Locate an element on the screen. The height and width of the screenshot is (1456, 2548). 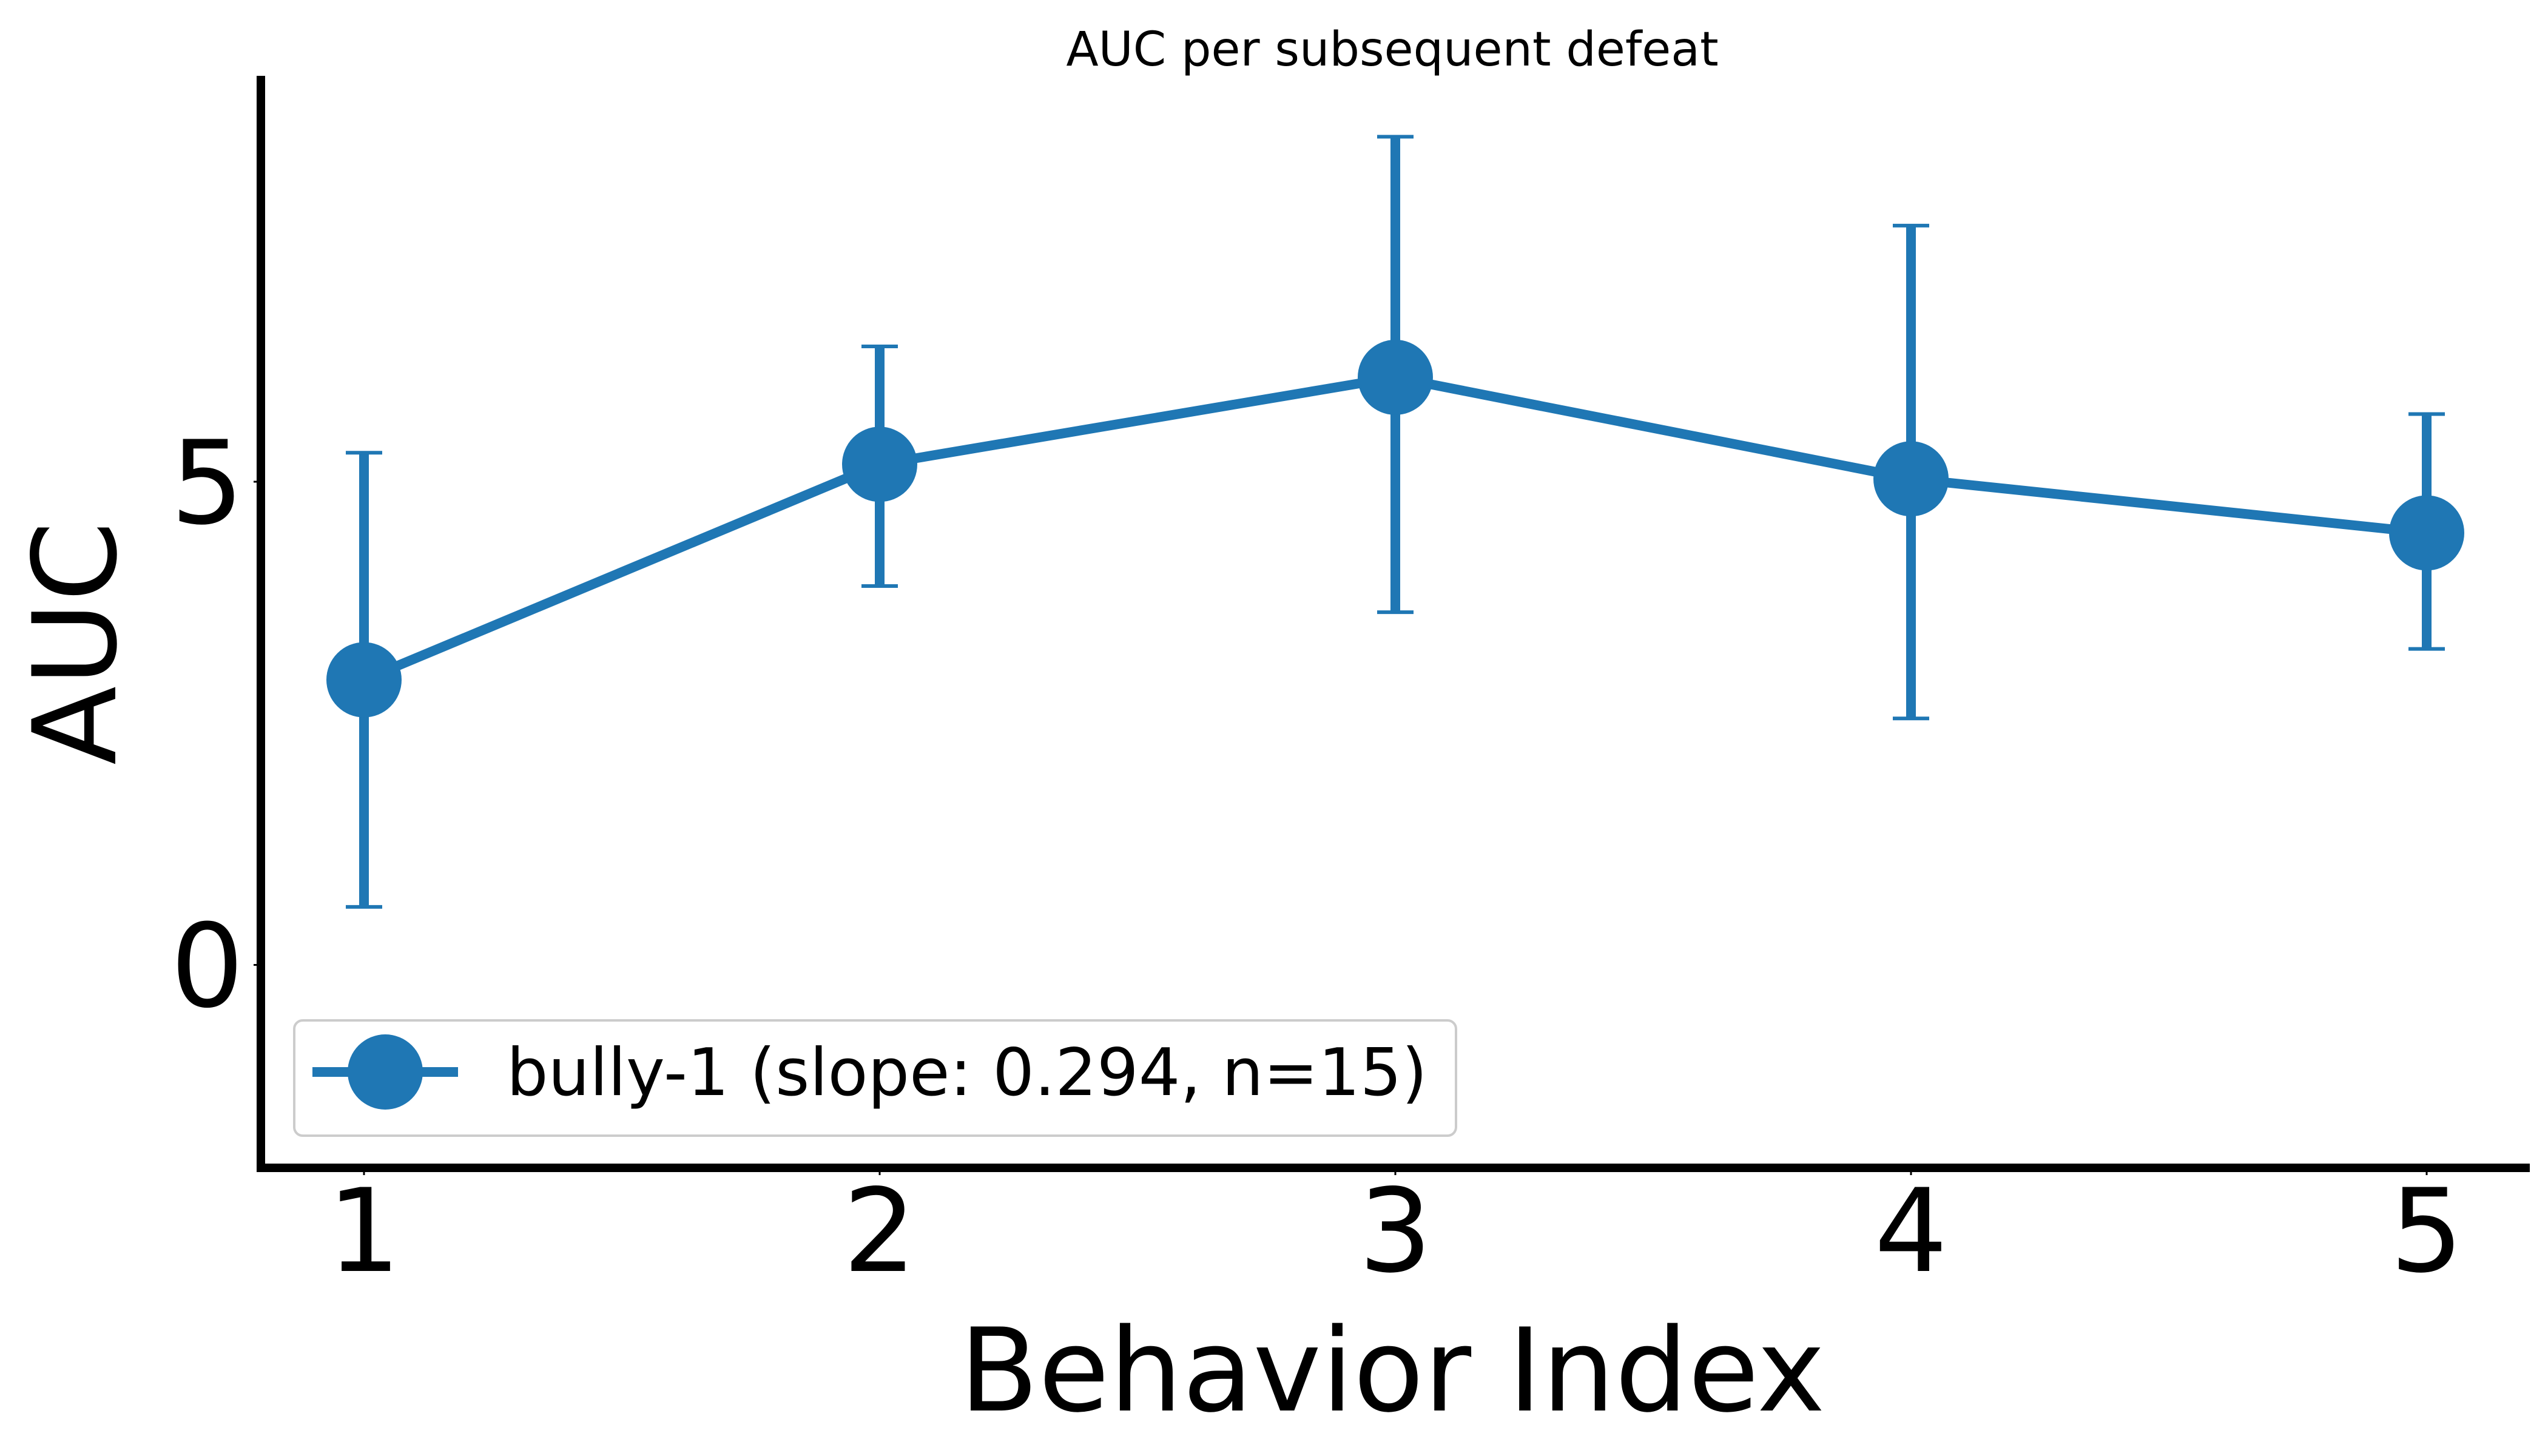
legend: bully-1 (slope: 0.294, n=15) is located at coordinates (875, 1078).